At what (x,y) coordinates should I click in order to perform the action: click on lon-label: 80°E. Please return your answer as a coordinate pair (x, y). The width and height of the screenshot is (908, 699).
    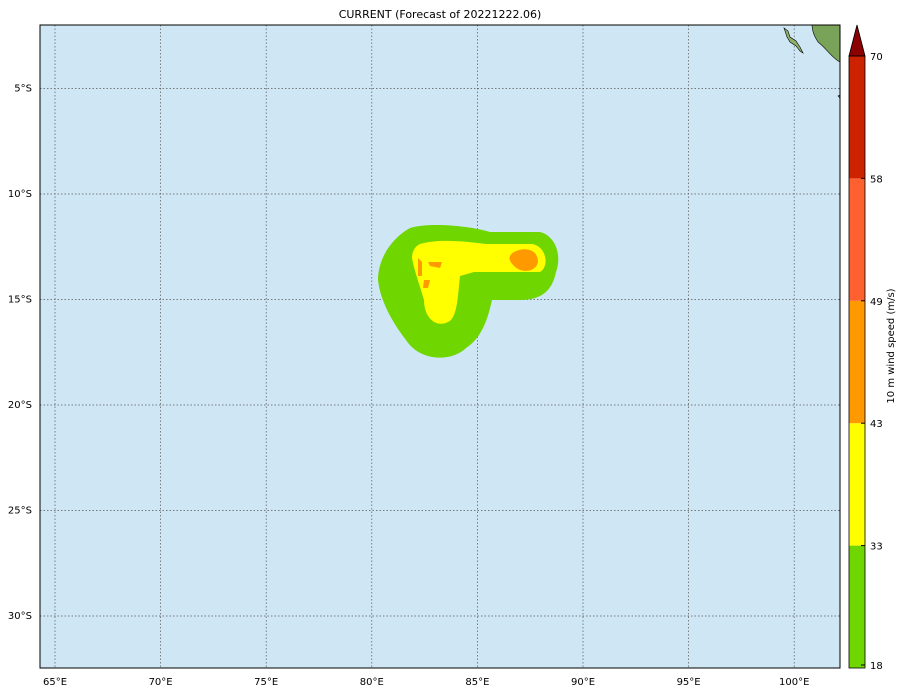
    Looking at the image, I should click on (372, 682).